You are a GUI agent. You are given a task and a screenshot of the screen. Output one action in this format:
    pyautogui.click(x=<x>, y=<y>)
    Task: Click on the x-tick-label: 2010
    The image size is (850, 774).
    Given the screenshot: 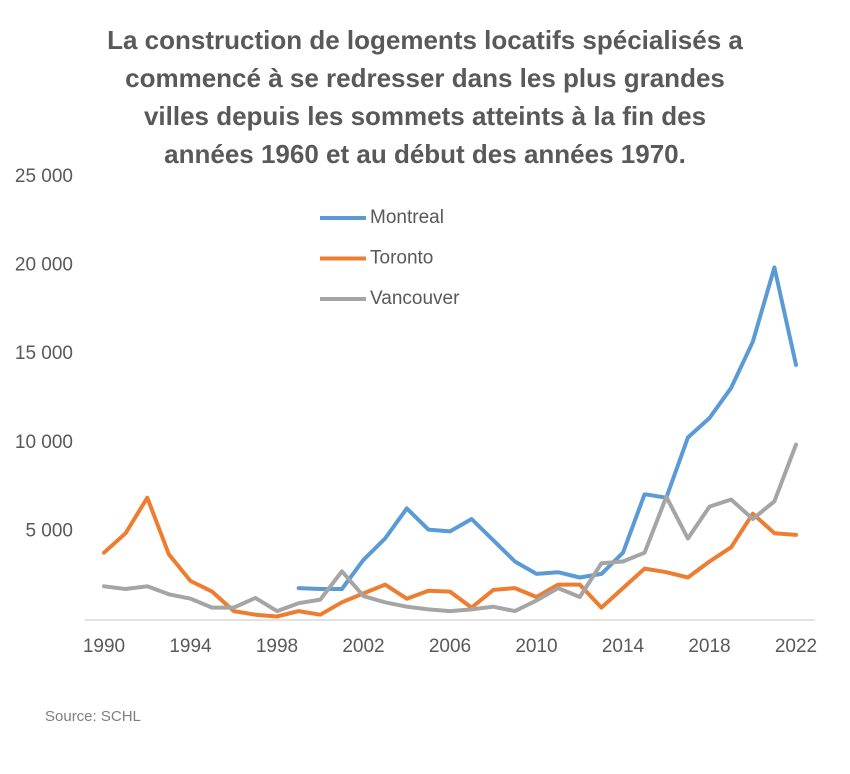 What is the action you would take?
    pyautogui.click(x=536, y=646)
    